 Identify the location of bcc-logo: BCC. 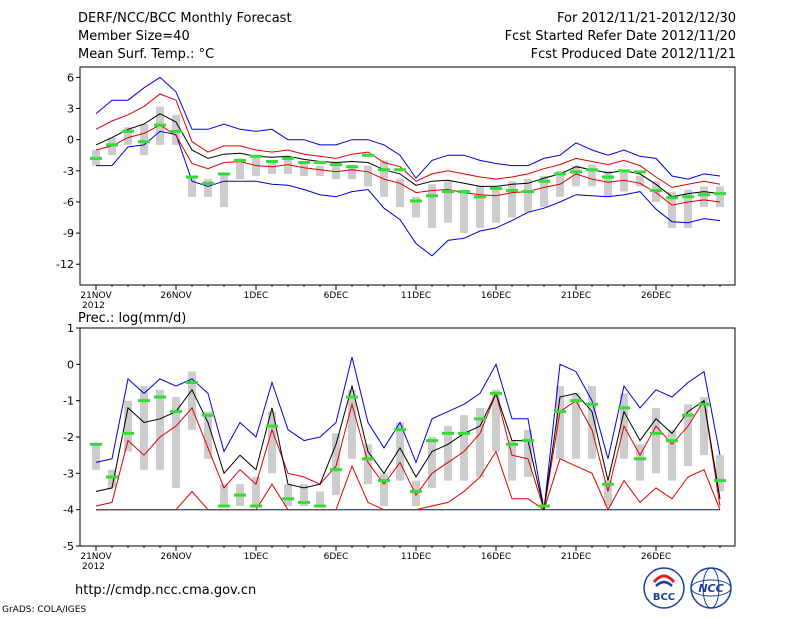
(664, 588).